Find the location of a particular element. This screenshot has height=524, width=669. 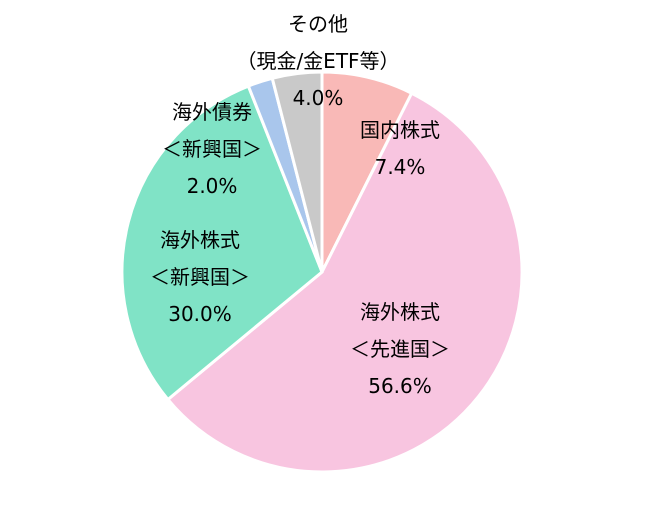

value-label: 2.0% is located at coordinates (212, 186).